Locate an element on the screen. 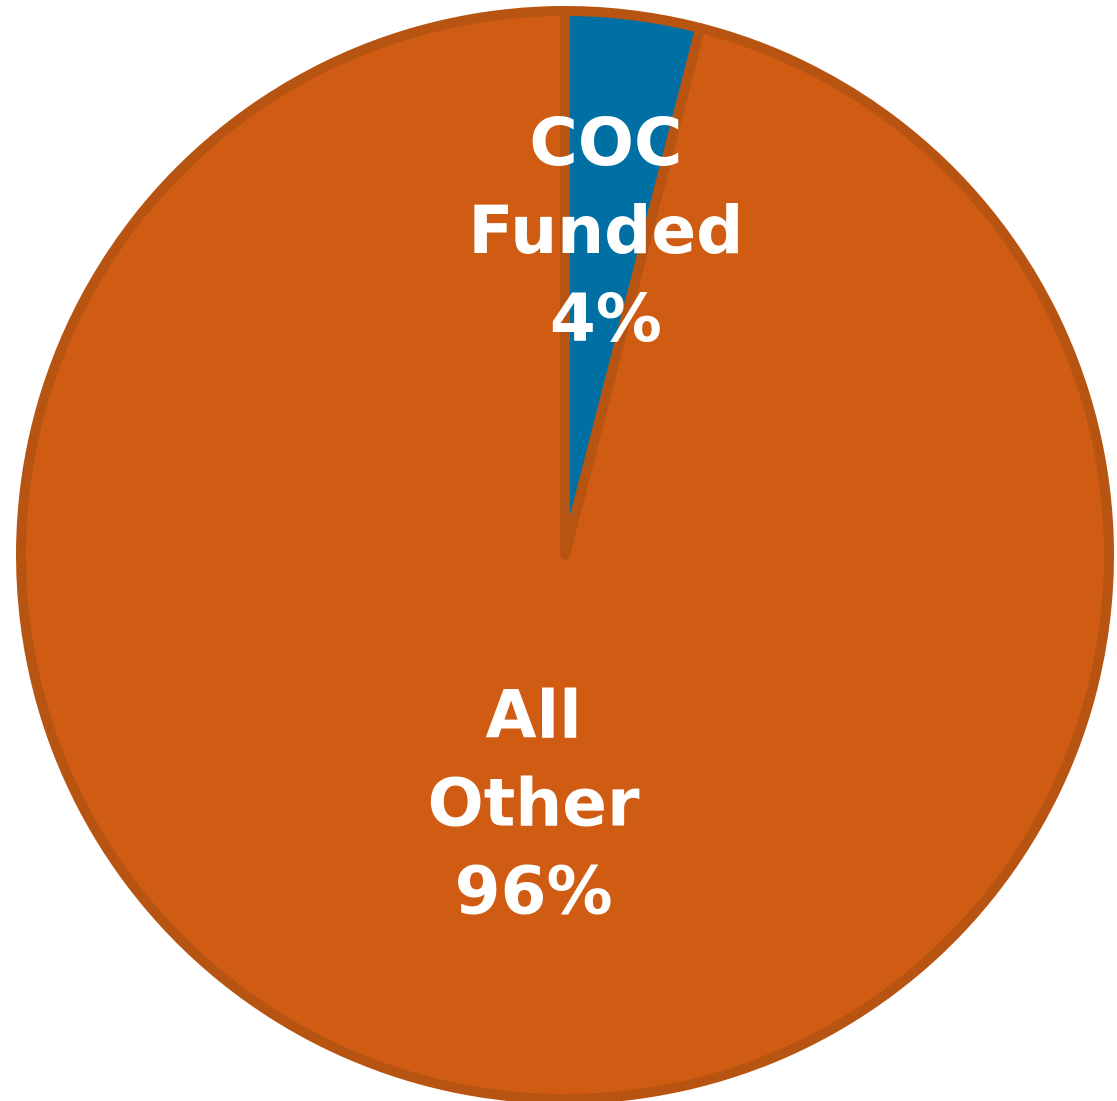 The width and height of the screenshot is (1117, 1101). slice-percent-label: 96% is located at coordinates (534, 890).